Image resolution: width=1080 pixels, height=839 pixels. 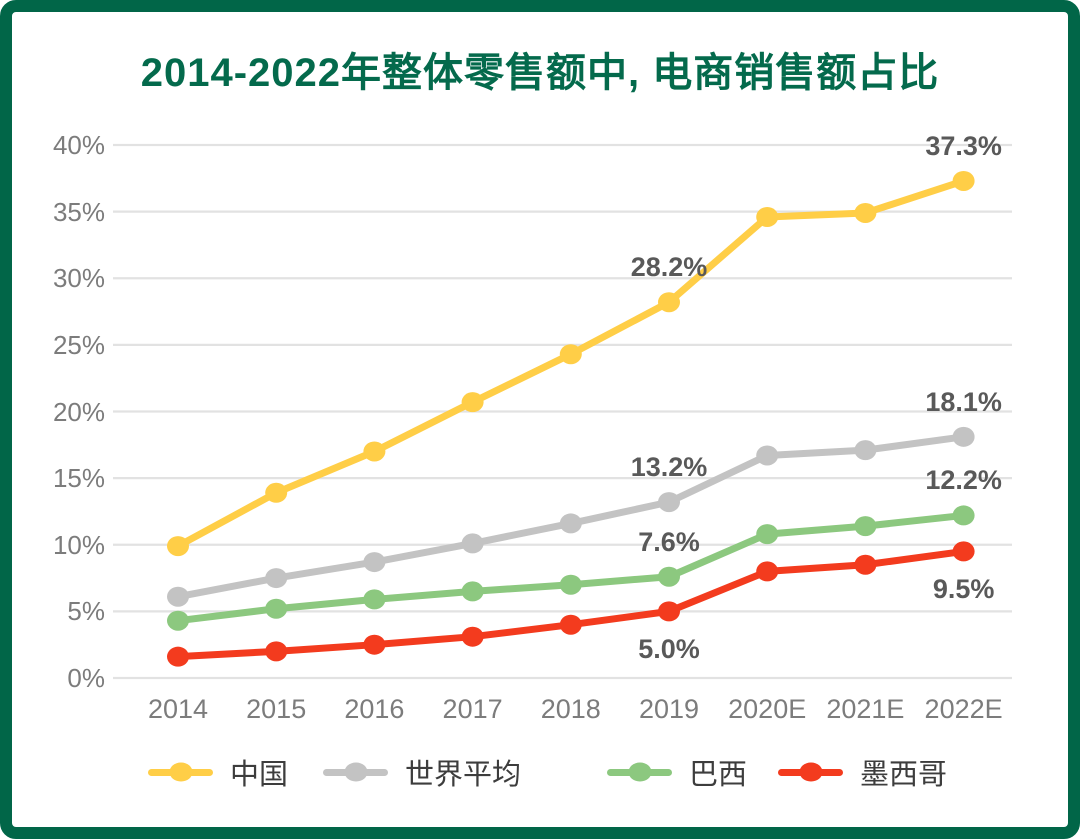 What do you see at coordinates (767, 455) in the screenshot?
I see `data-point-world-average-2020E` at bounding box center [767, 455].